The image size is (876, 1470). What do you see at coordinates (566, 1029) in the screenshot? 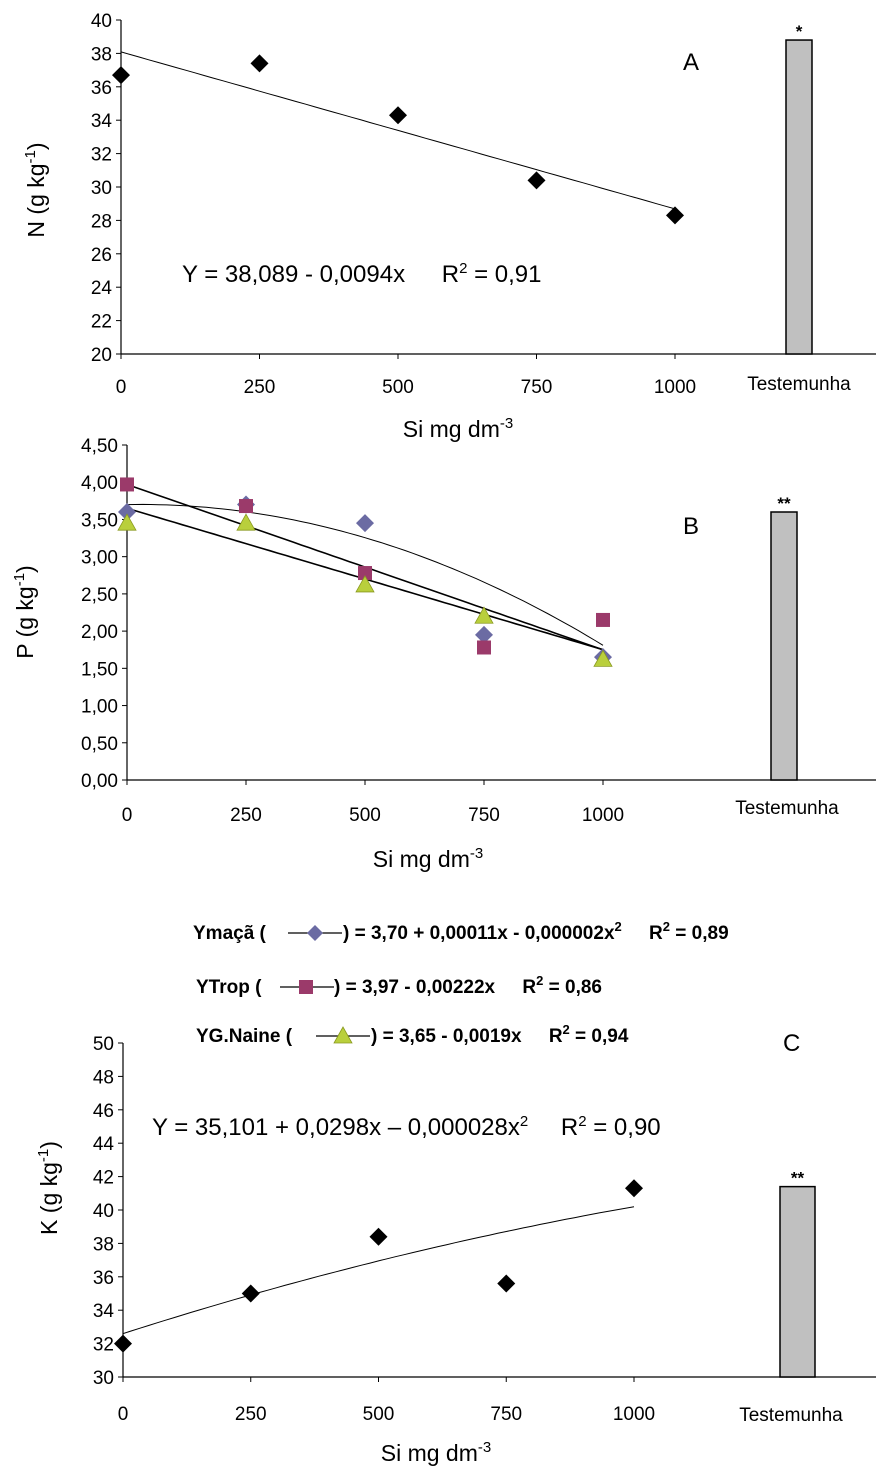
I see `legend-ygnaine-r2-sup: 2` at bounding box center [566, 1029].